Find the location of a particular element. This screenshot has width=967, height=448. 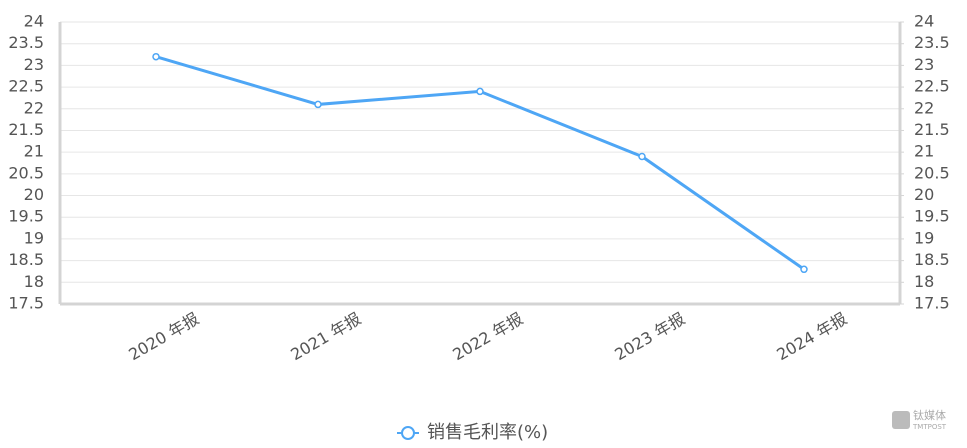

y-tick-label: 22.5 is located at coordinates (26, 86).